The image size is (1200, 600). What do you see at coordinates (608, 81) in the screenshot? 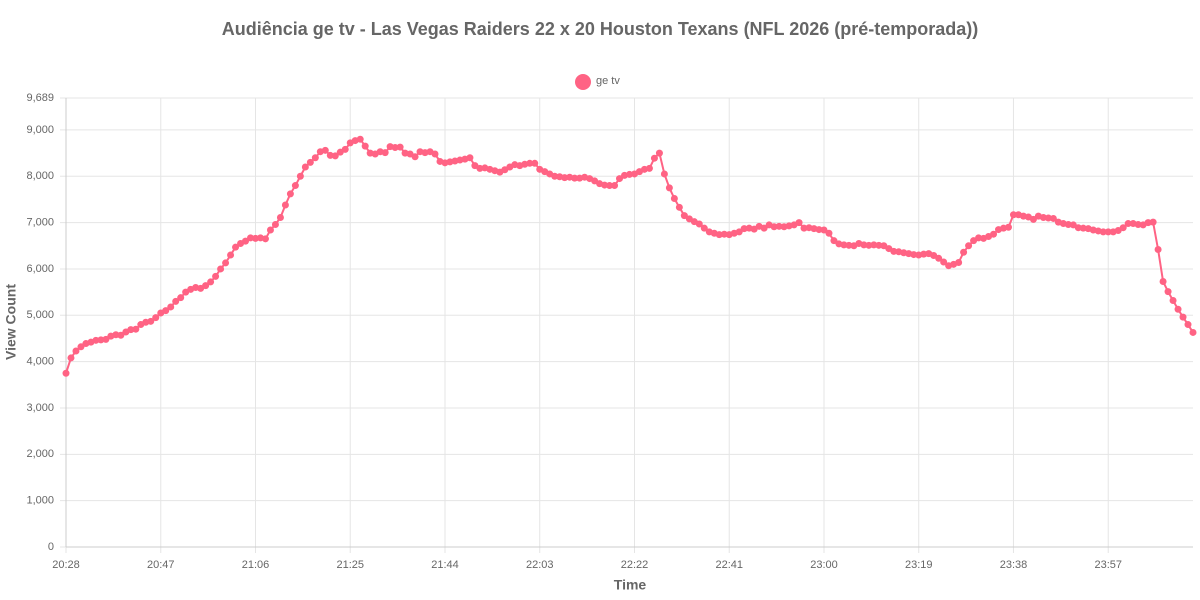
I see `legend-label: ge tv` at bounding box center [608, 81].